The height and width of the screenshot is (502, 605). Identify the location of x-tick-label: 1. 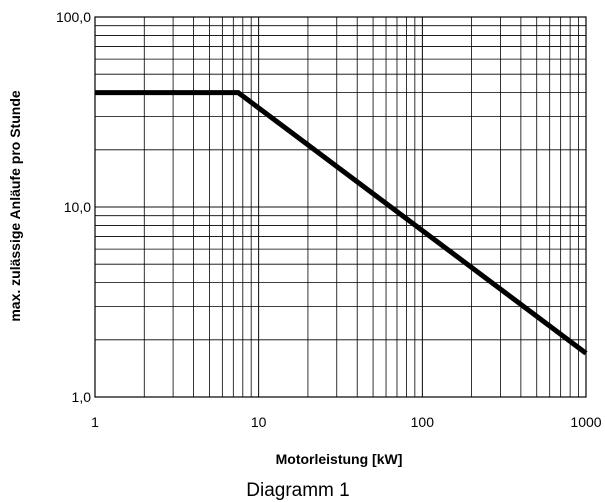
(95, 422).